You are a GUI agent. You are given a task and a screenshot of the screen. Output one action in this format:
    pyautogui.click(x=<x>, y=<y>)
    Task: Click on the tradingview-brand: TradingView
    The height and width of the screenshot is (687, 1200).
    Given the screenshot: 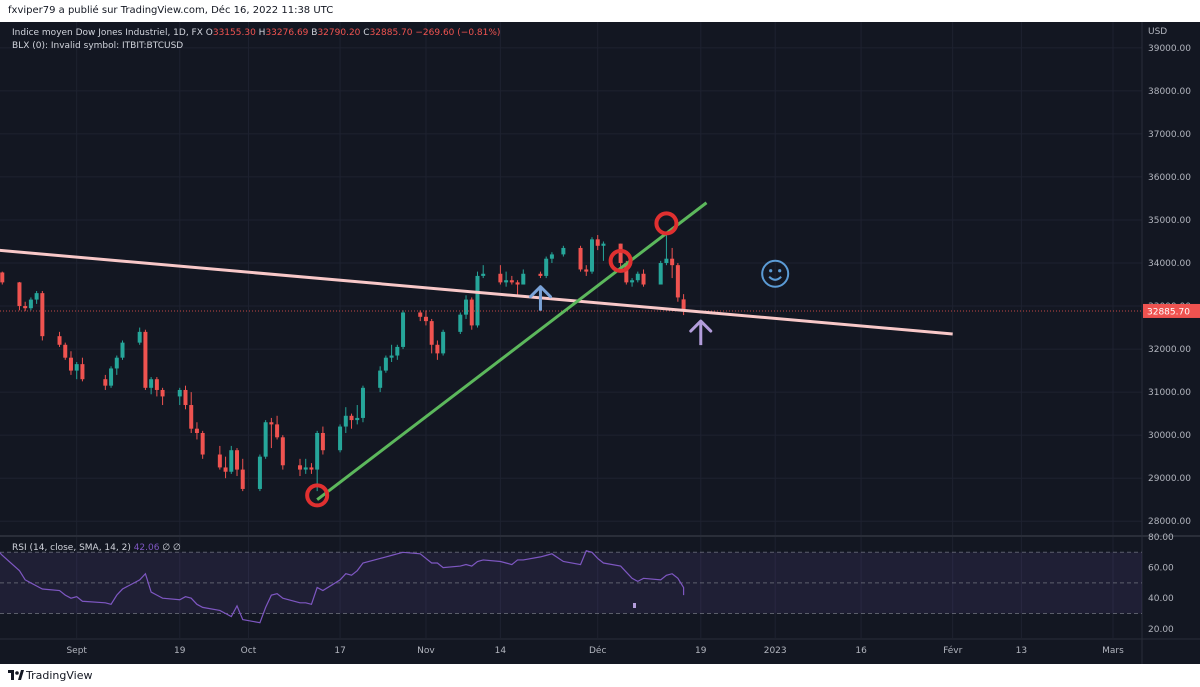 What is the action you would take?
    pyautogui.click(x=59, y=675)
    